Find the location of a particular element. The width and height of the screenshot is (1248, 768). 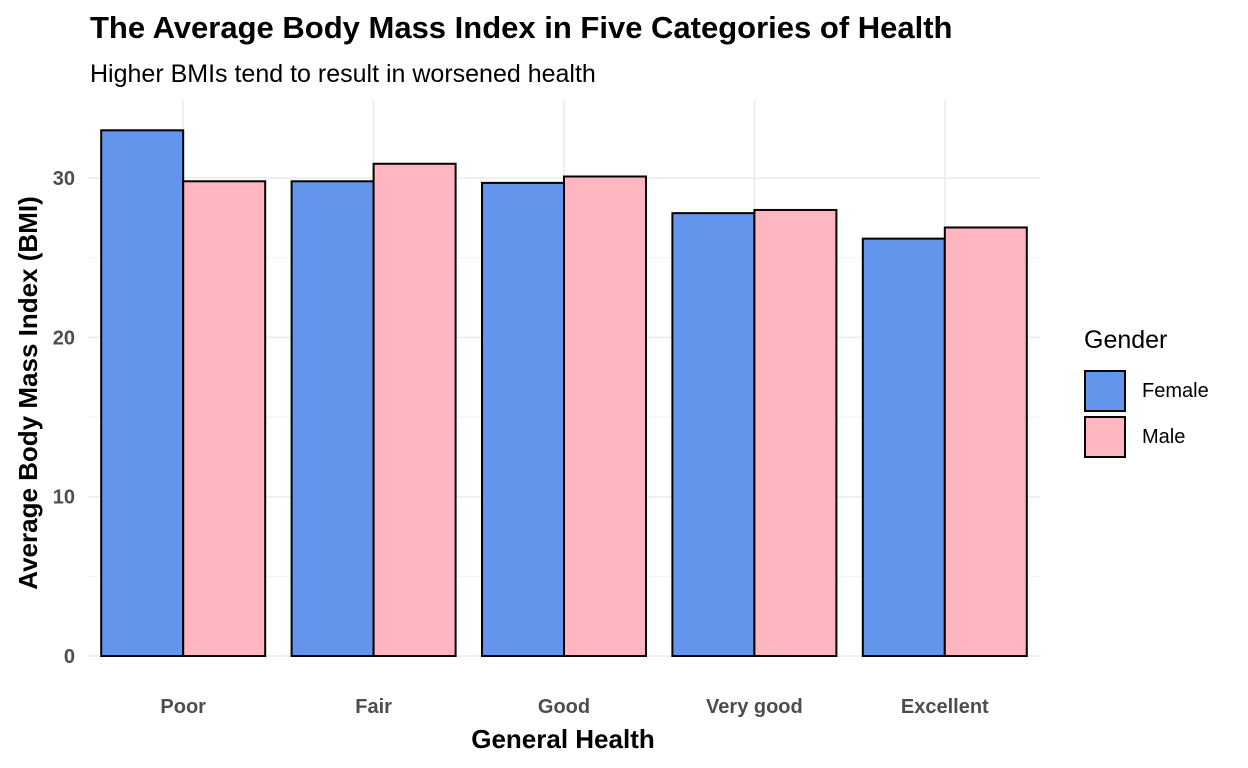

bar-male-poor is located at coordinates (224, 418).